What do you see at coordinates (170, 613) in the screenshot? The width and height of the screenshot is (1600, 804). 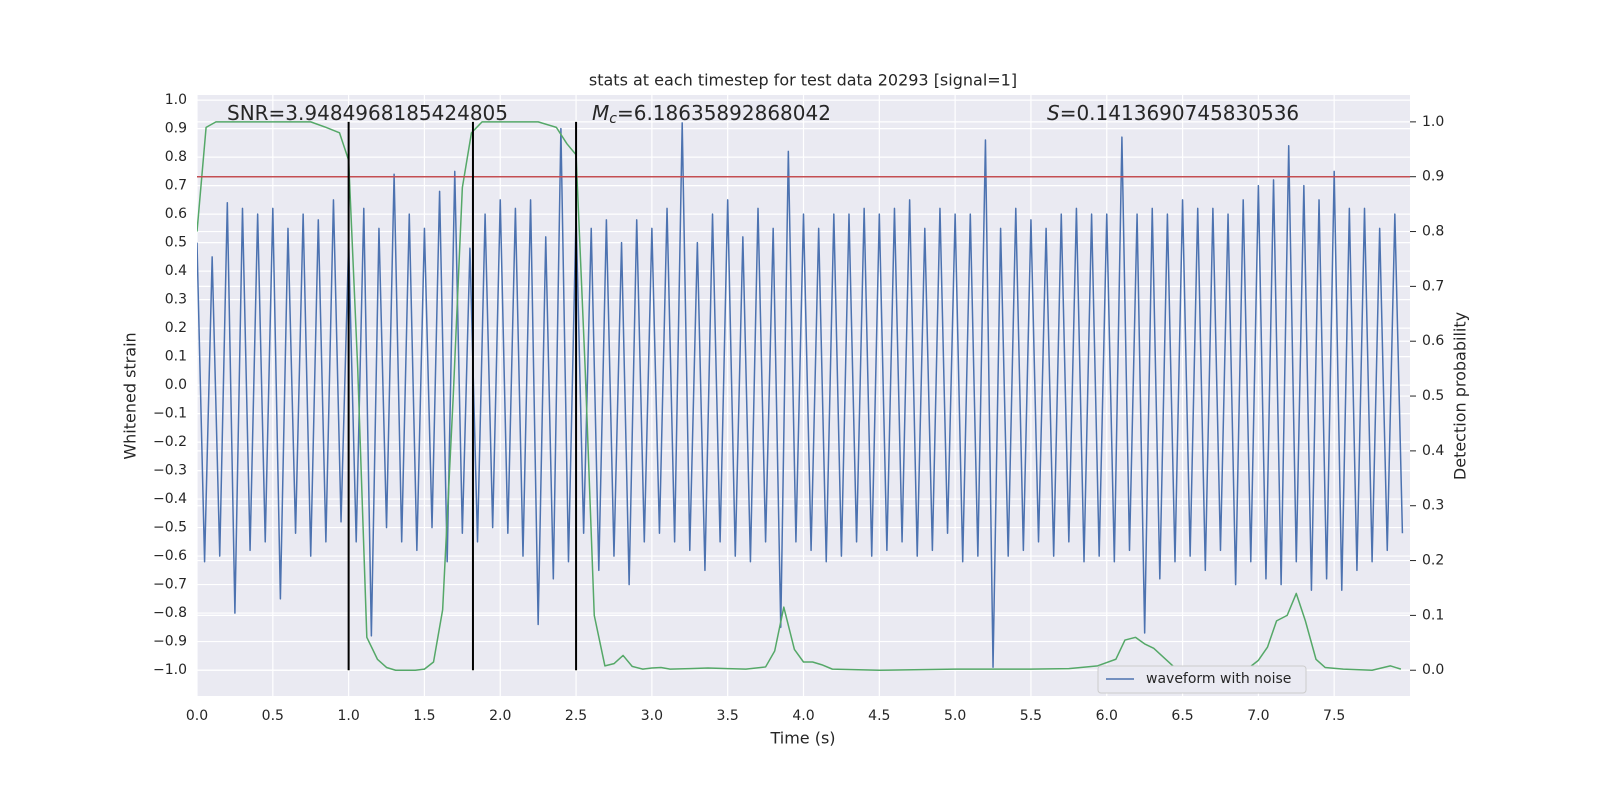 I see `y-tick-label: −0.8` at bounding box center [170, 613].